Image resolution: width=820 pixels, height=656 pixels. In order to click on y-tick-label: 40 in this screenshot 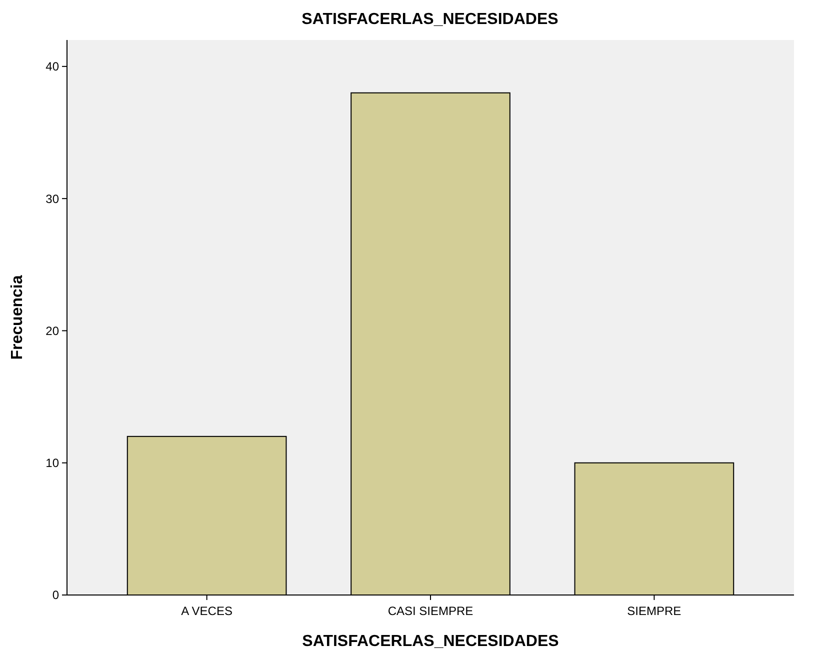, I will do `click(53, 67)`.